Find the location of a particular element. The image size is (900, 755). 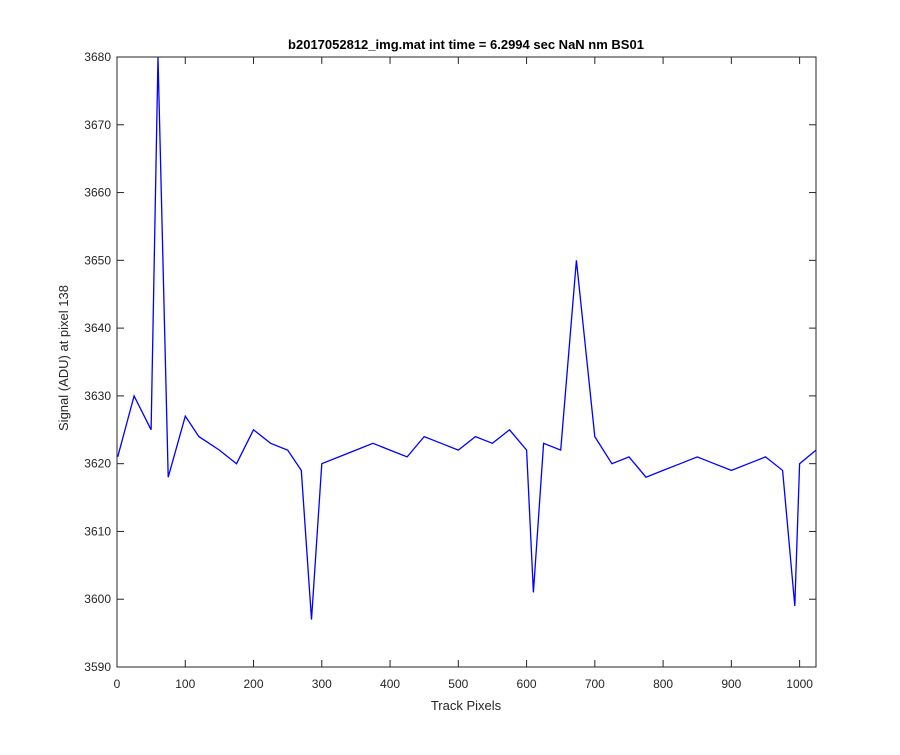

y-tick-label: 3660 is located at coordinates (97, 193).